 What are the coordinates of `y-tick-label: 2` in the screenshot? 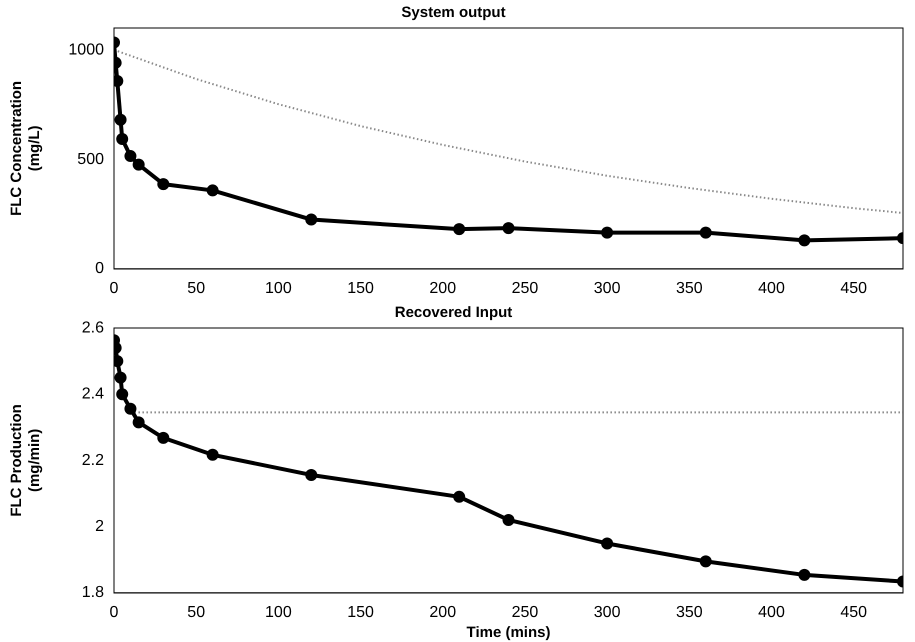 It's located at (99, 527).